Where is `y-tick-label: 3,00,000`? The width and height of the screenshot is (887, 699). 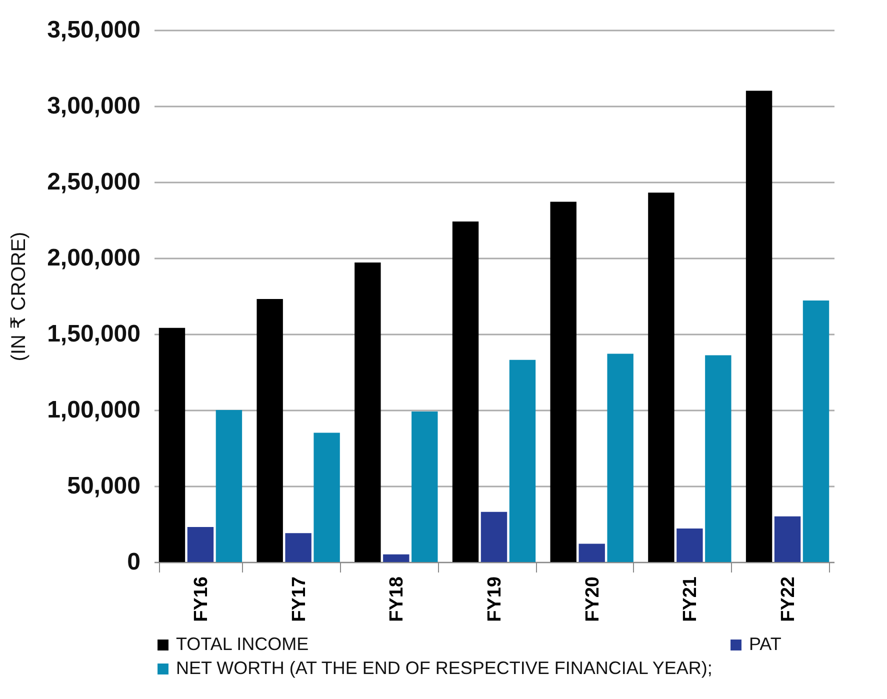 y-tick-label: 3,00,000 is located at coordinates (93, 106).